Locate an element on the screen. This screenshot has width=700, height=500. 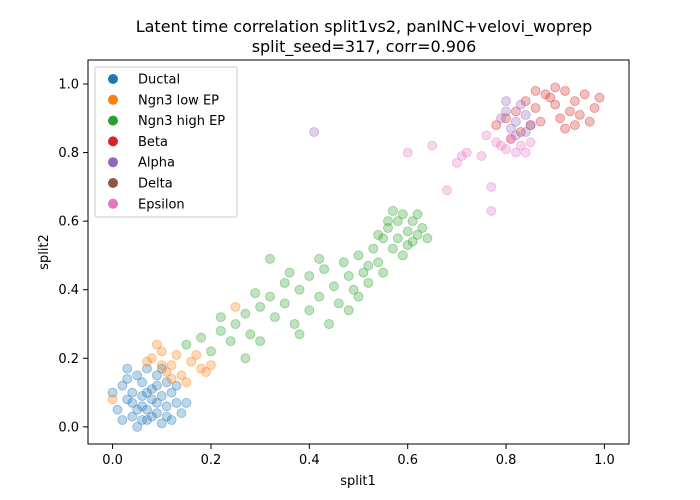
y-tick-label: 0.6 is located at coordinates (68, 222).